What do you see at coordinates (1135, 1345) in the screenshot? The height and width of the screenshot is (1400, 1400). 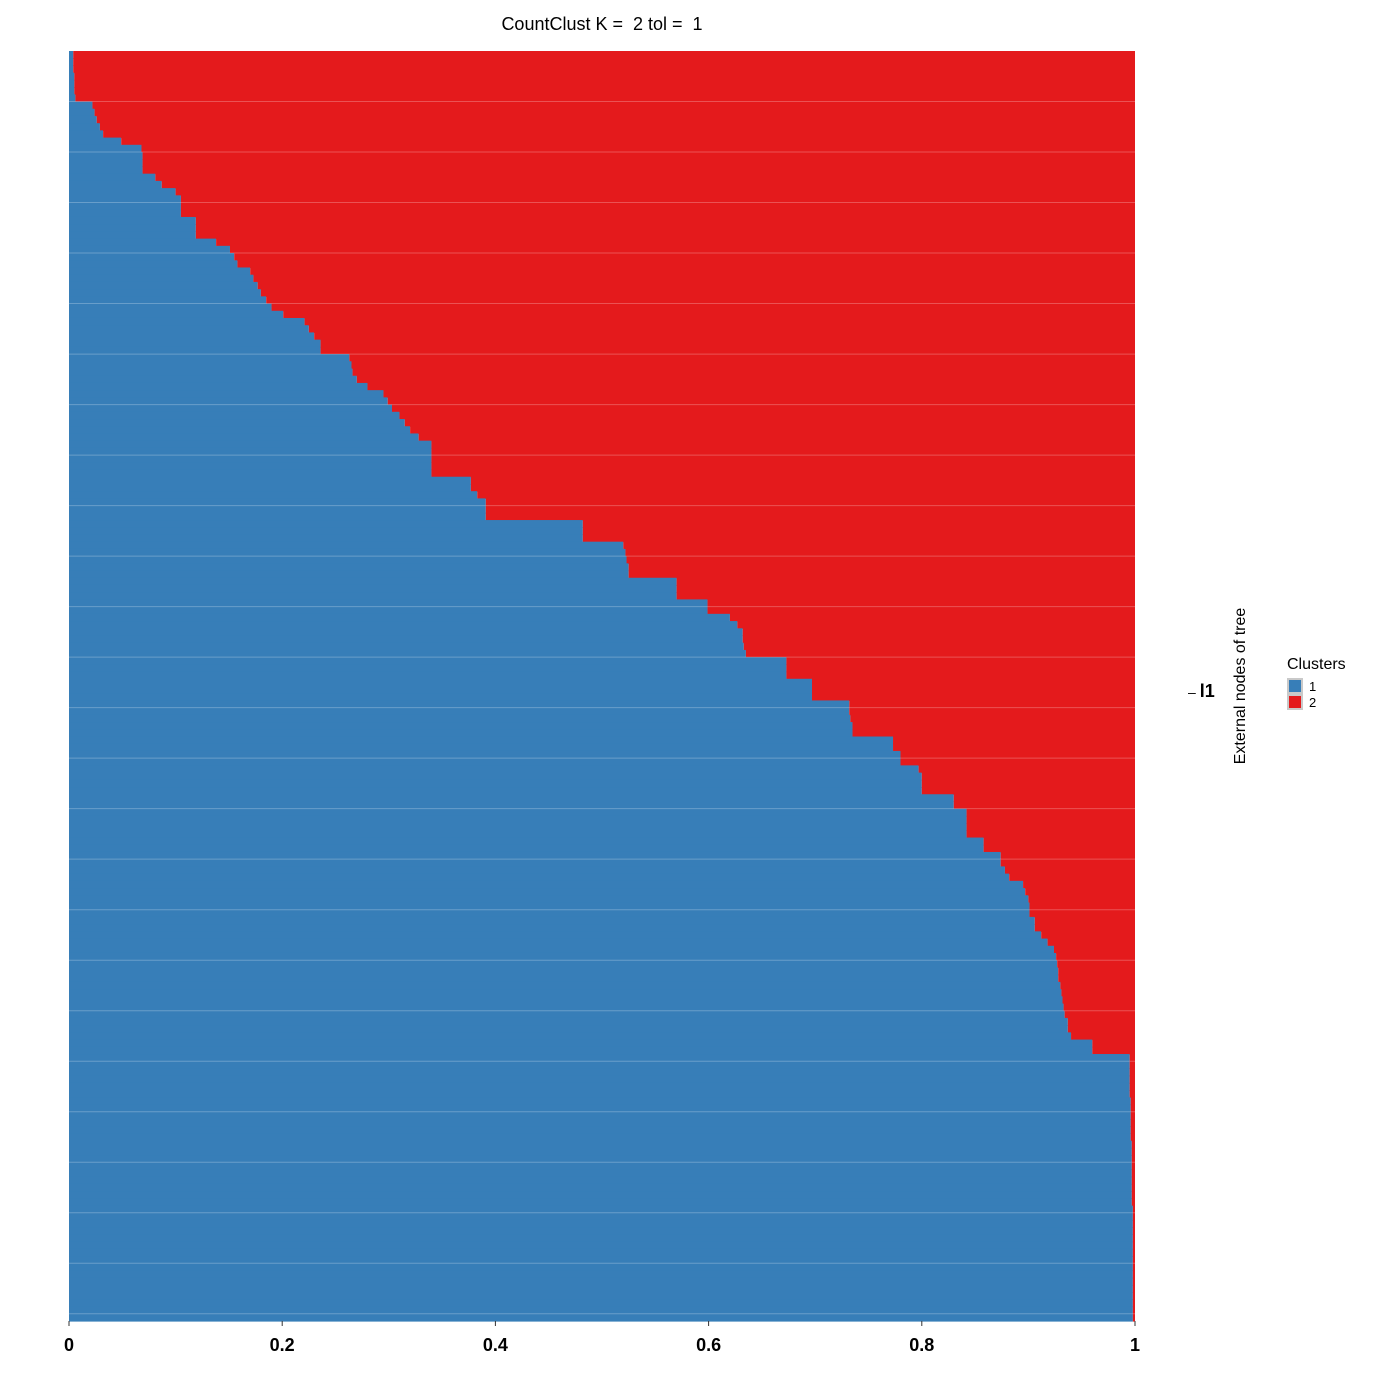 I see `x-tick-label: 1` at bounding box center [1135, 1345].